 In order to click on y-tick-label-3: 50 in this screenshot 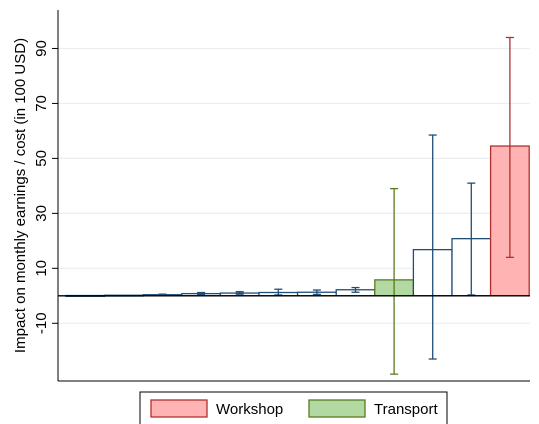, I will do `click(41, 158)`.